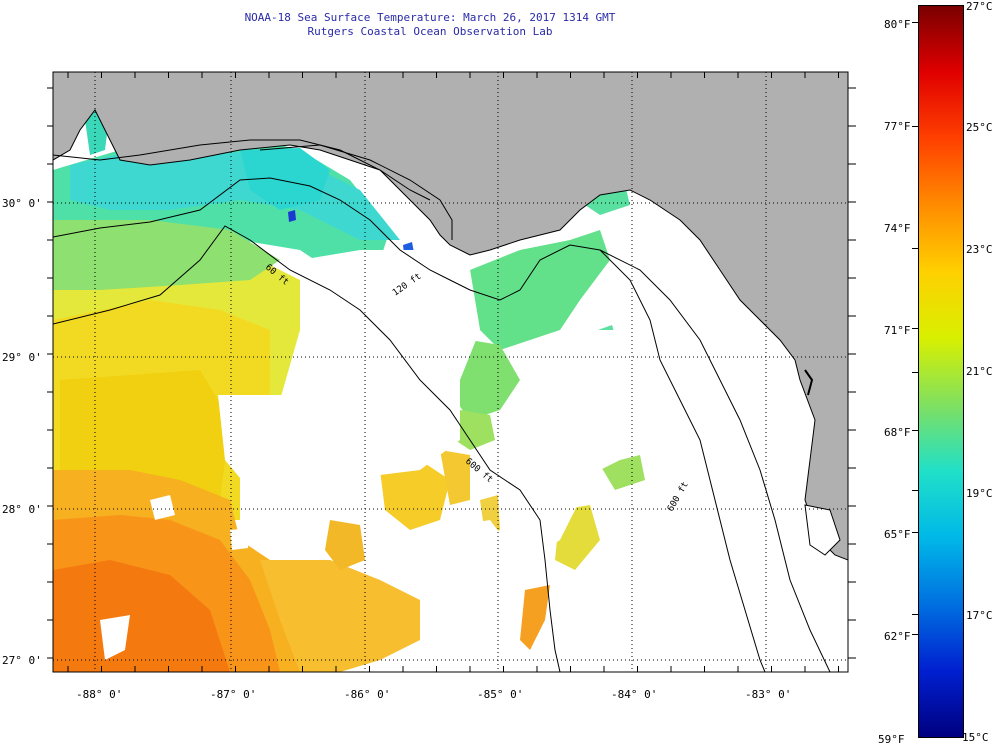 The image size is (1000, 754). I want to click on lon-label-83: -83° 0', so click(768, 694).